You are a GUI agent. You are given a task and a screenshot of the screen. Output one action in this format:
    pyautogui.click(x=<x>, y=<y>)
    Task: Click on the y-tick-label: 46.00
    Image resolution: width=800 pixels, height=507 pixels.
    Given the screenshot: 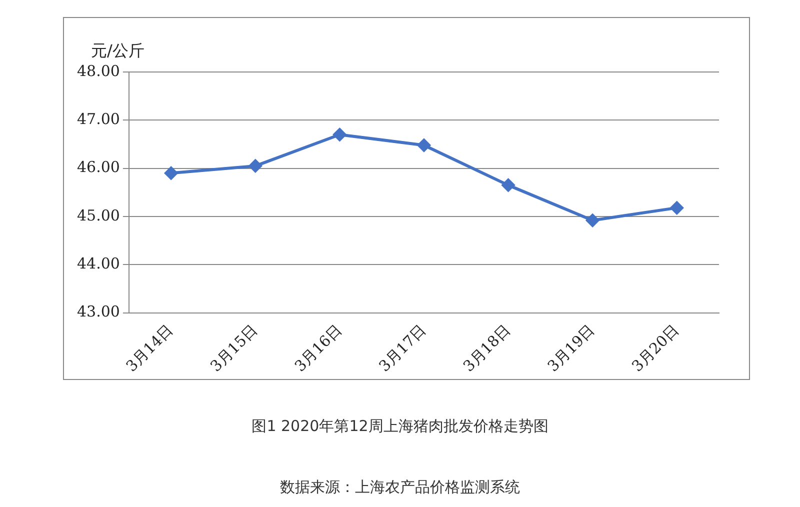 What is the action you would take?
    pyautogui.click(x=98, y=167)
    